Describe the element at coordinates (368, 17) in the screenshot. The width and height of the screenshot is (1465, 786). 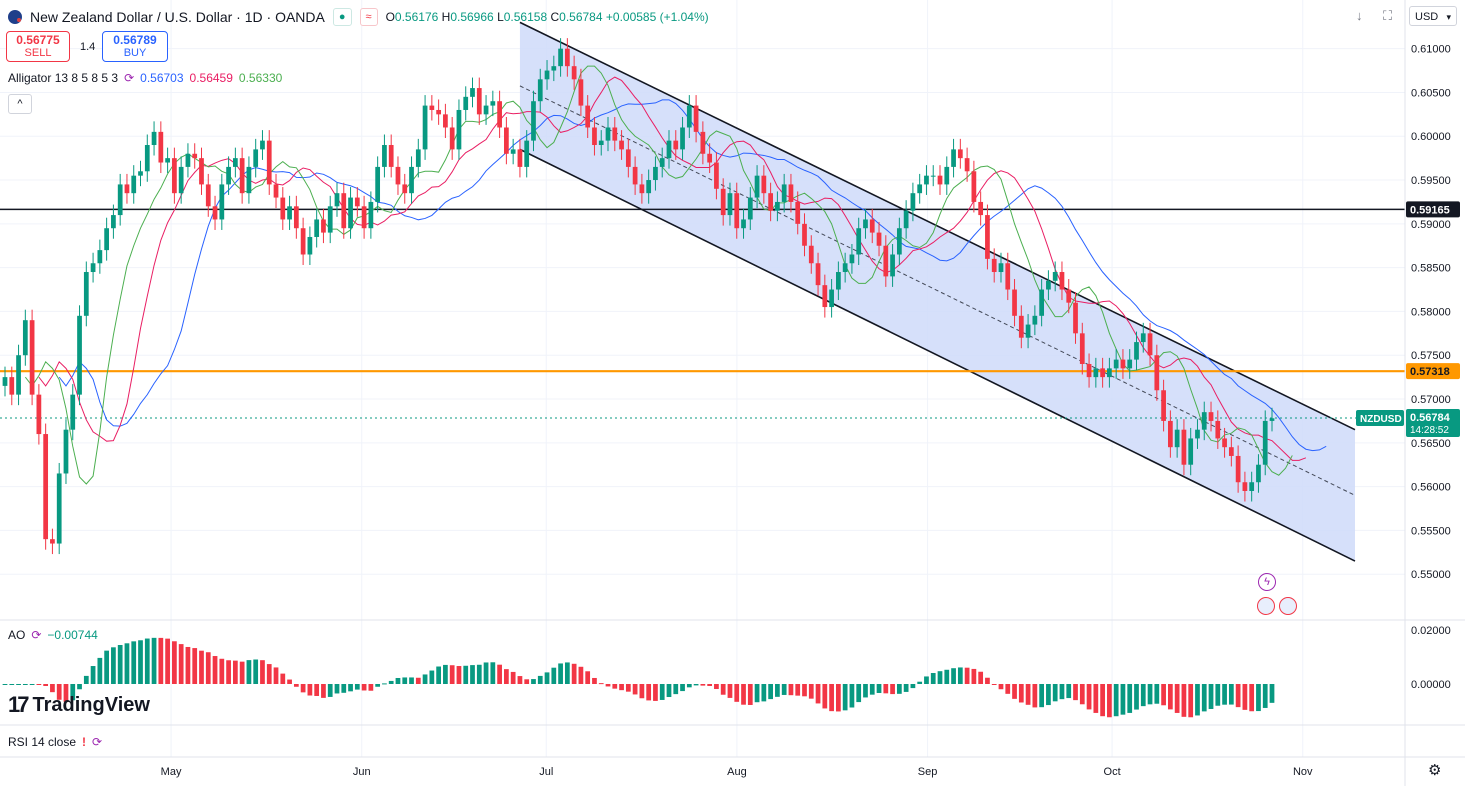
I see `compare-icon: ≈` at that location.